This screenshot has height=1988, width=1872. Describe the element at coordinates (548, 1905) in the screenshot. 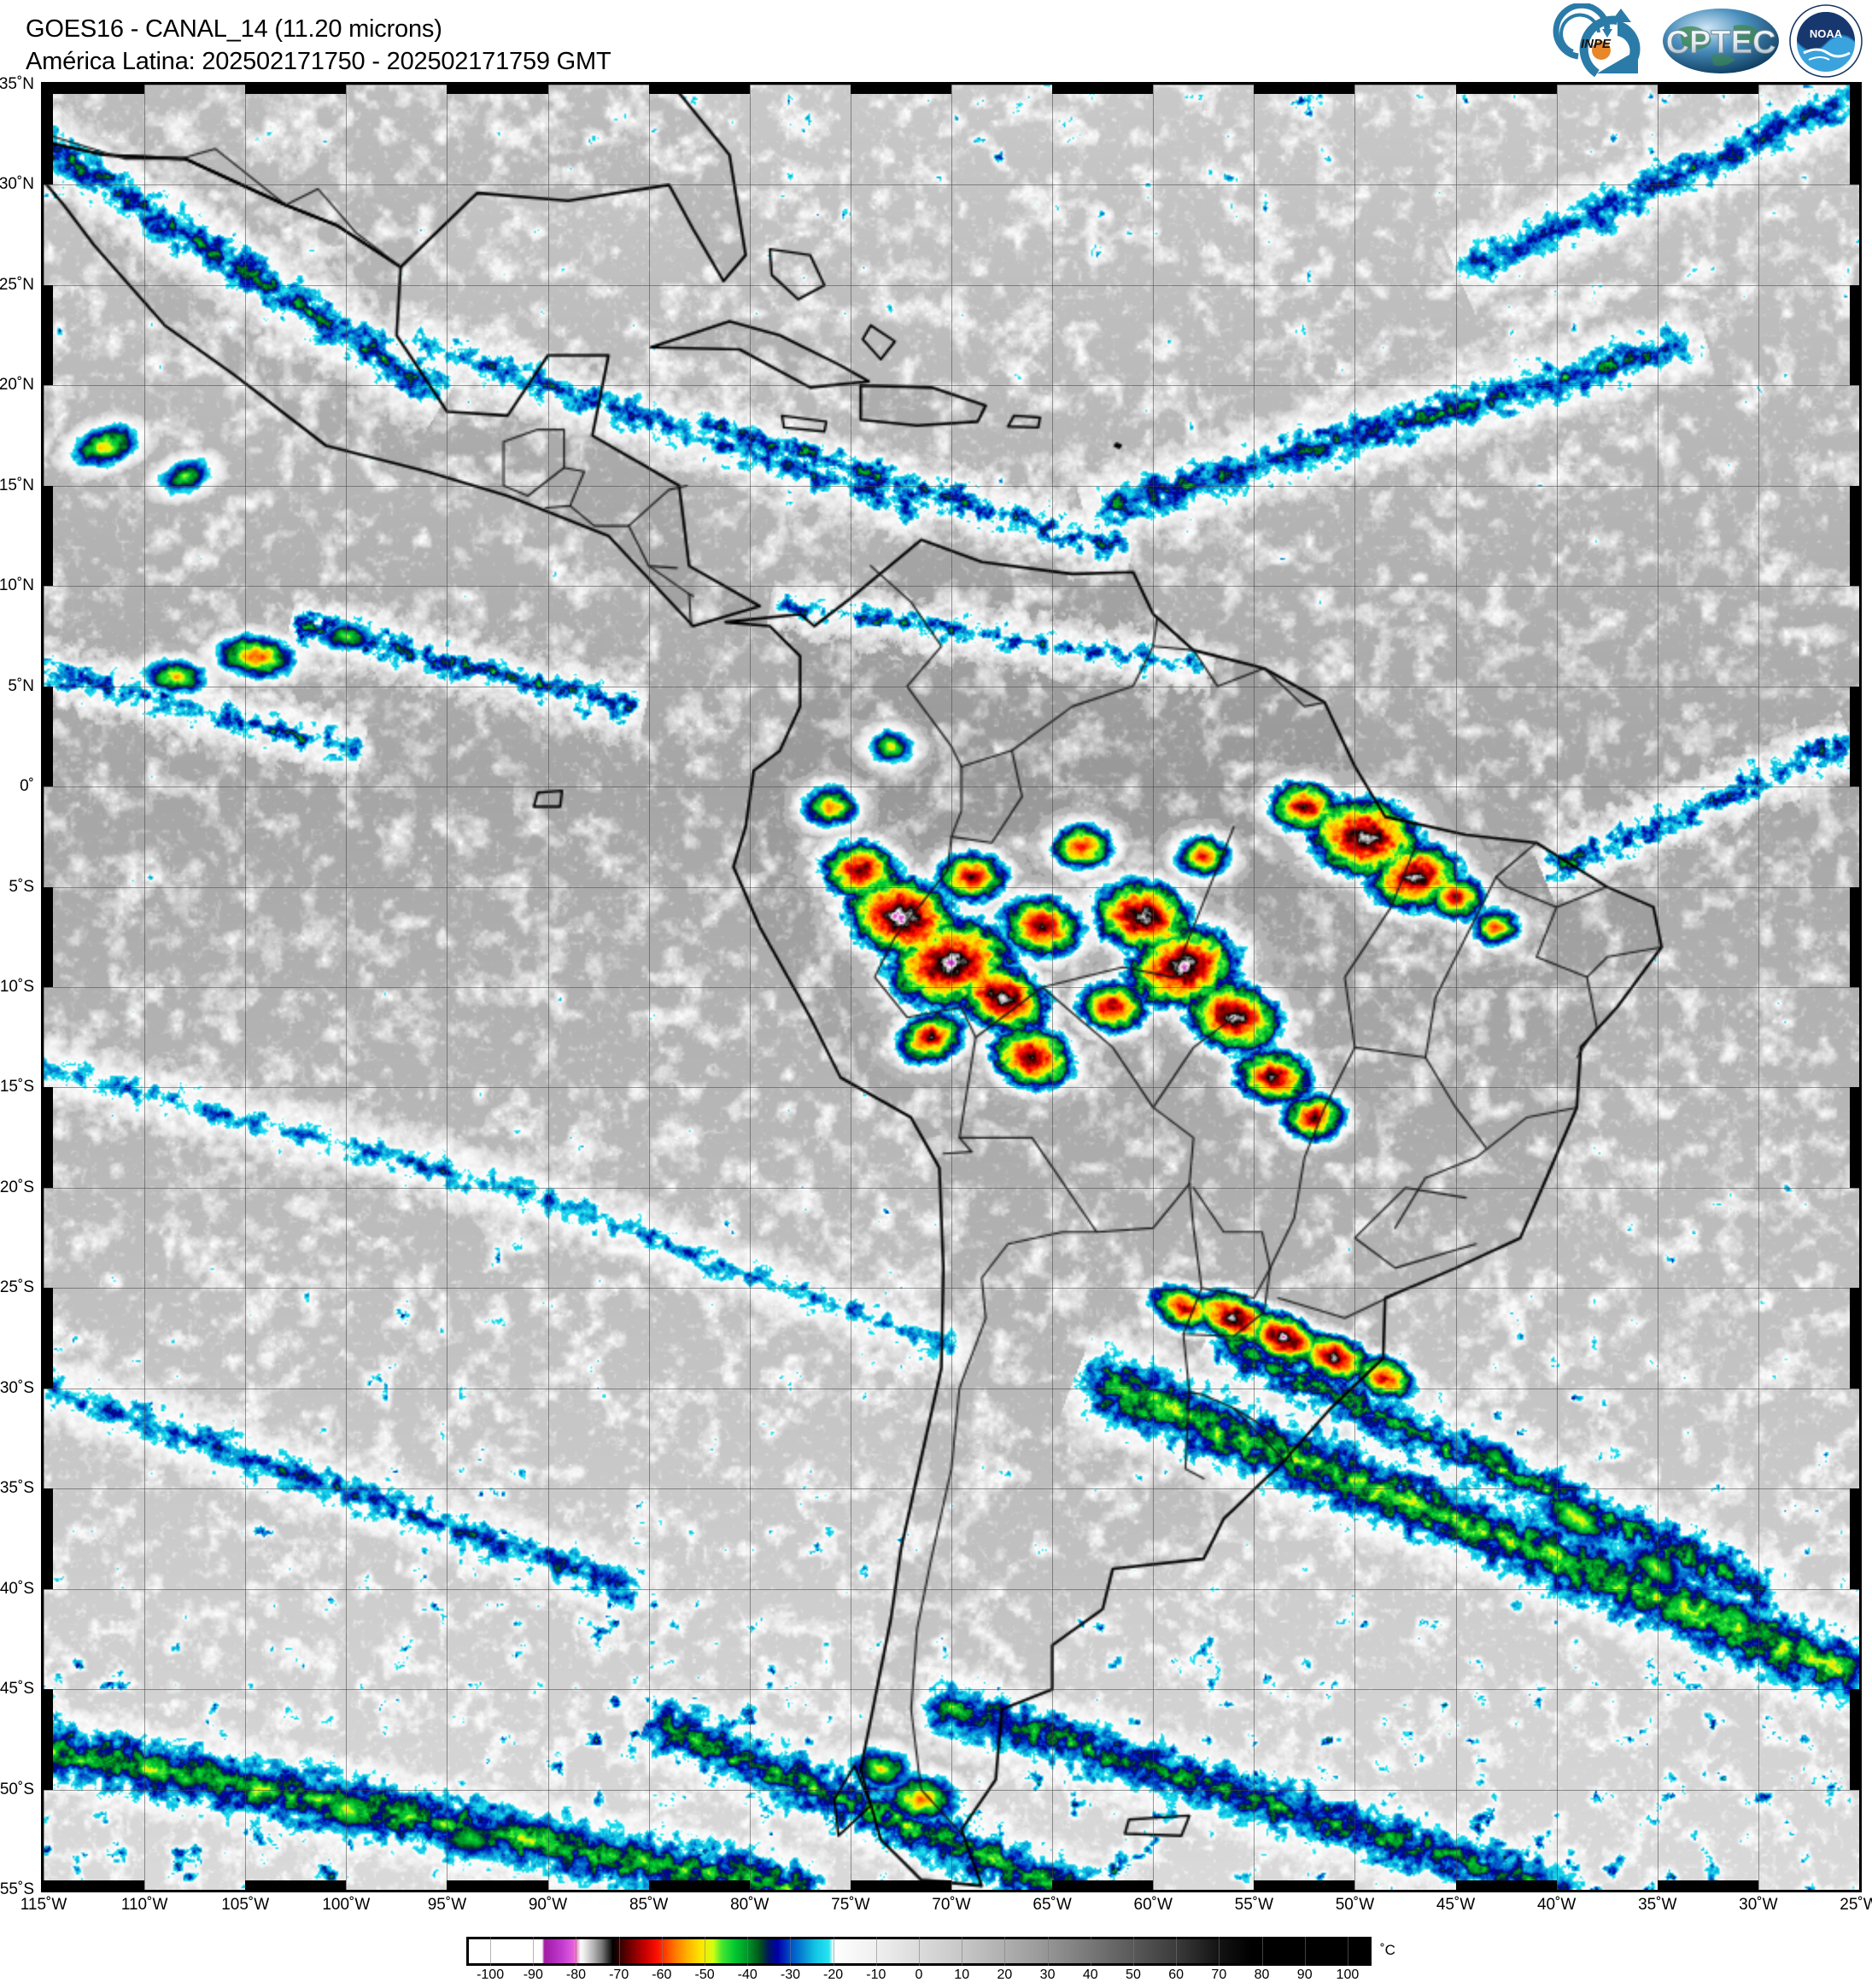

I see `longitude-tick-label: 90˚W` at that location.